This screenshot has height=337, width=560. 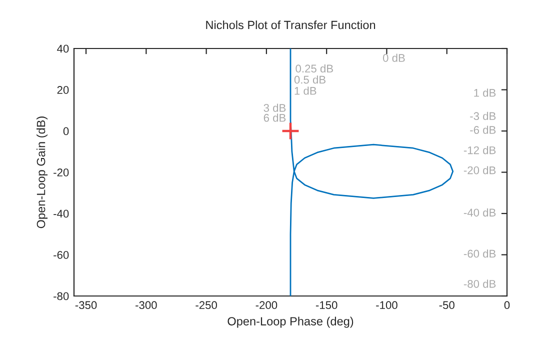 What do you see at coordinates (63, 90) in the screenshot?
I see `y-tick-label: 20` at bounding box center [63, 90].